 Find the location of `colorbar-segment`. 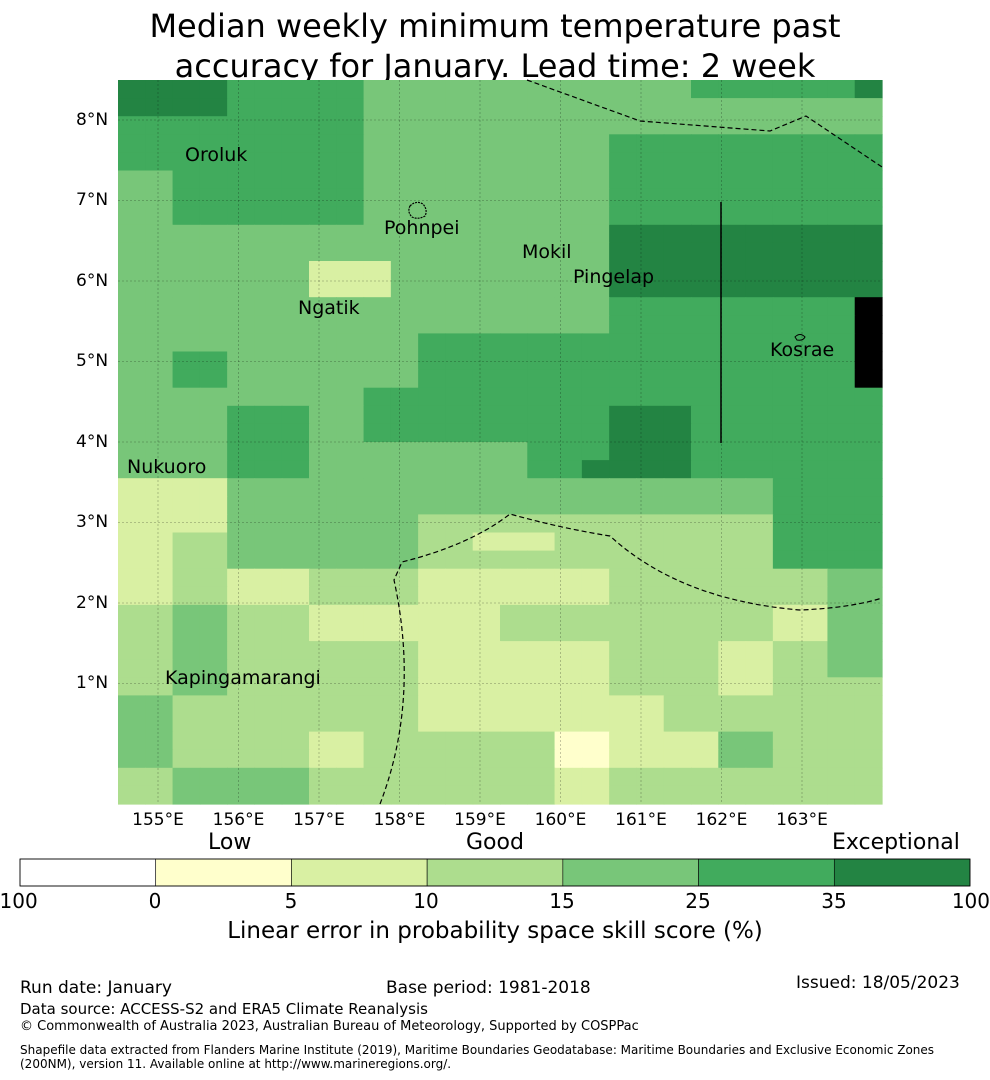

colorbar-segment is located at coordinates (766, 872).